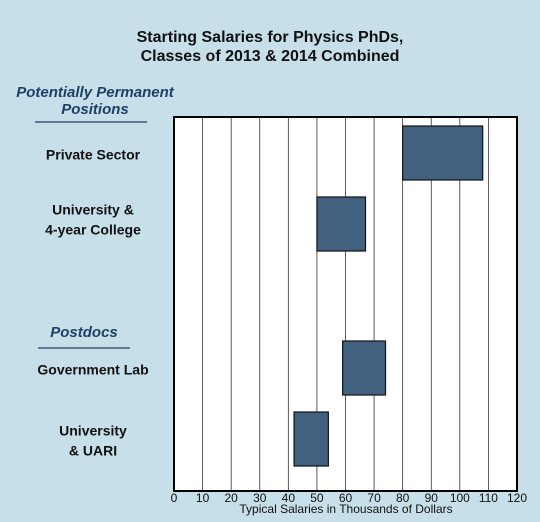  Describe the element at coordinates (84, 332) in the screenshot. I see `group-label: Postdocs` at that location.